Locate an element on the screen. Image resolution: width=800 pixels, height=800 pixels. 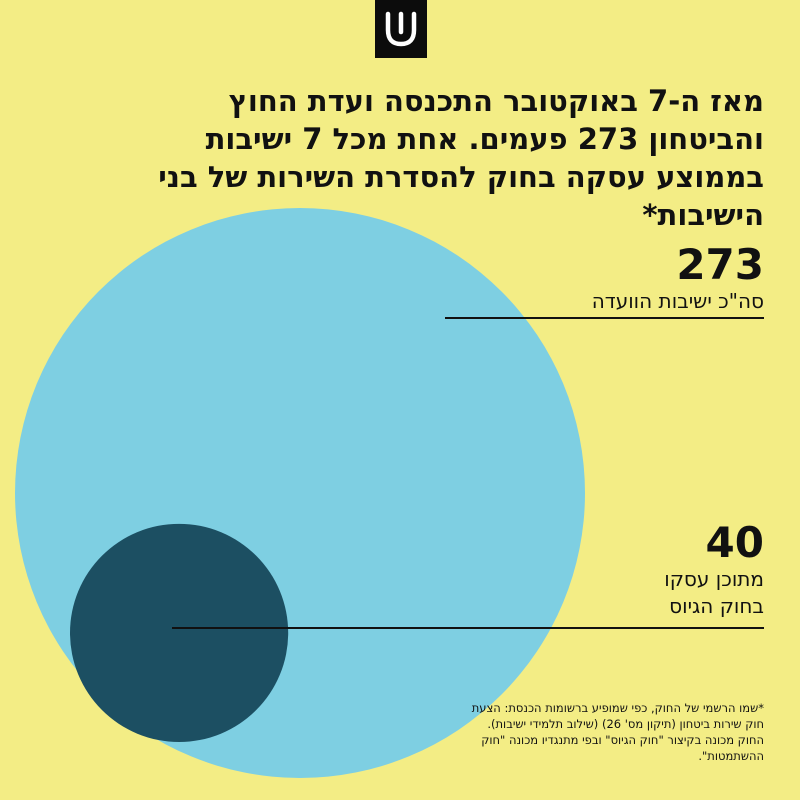
draft-law-meetings-label-group: 40 מתוכן עסקו בחוק הגיוס is located at coordinates (714, 570).